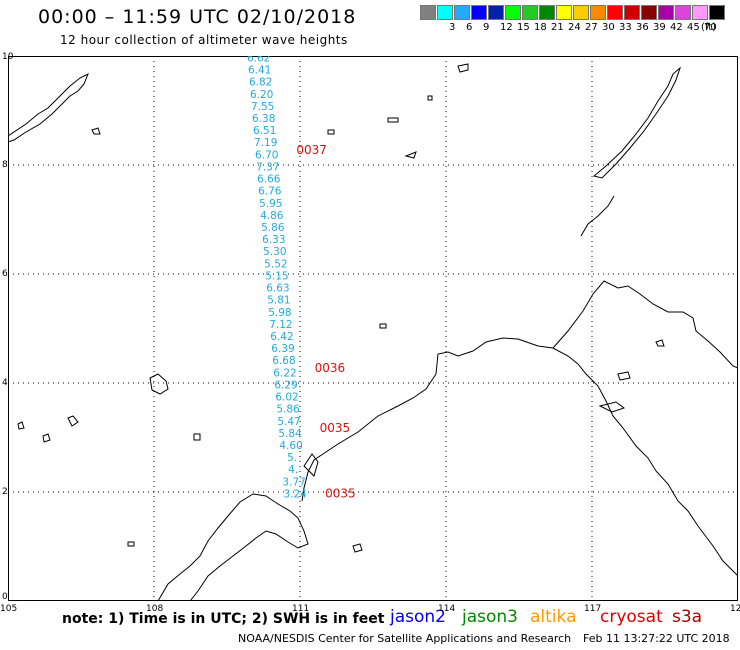 The image size is (740, 650). Describe the element at coordinates (490, 617) in the screenshot. I see `satellite-name: jason3` at that location.